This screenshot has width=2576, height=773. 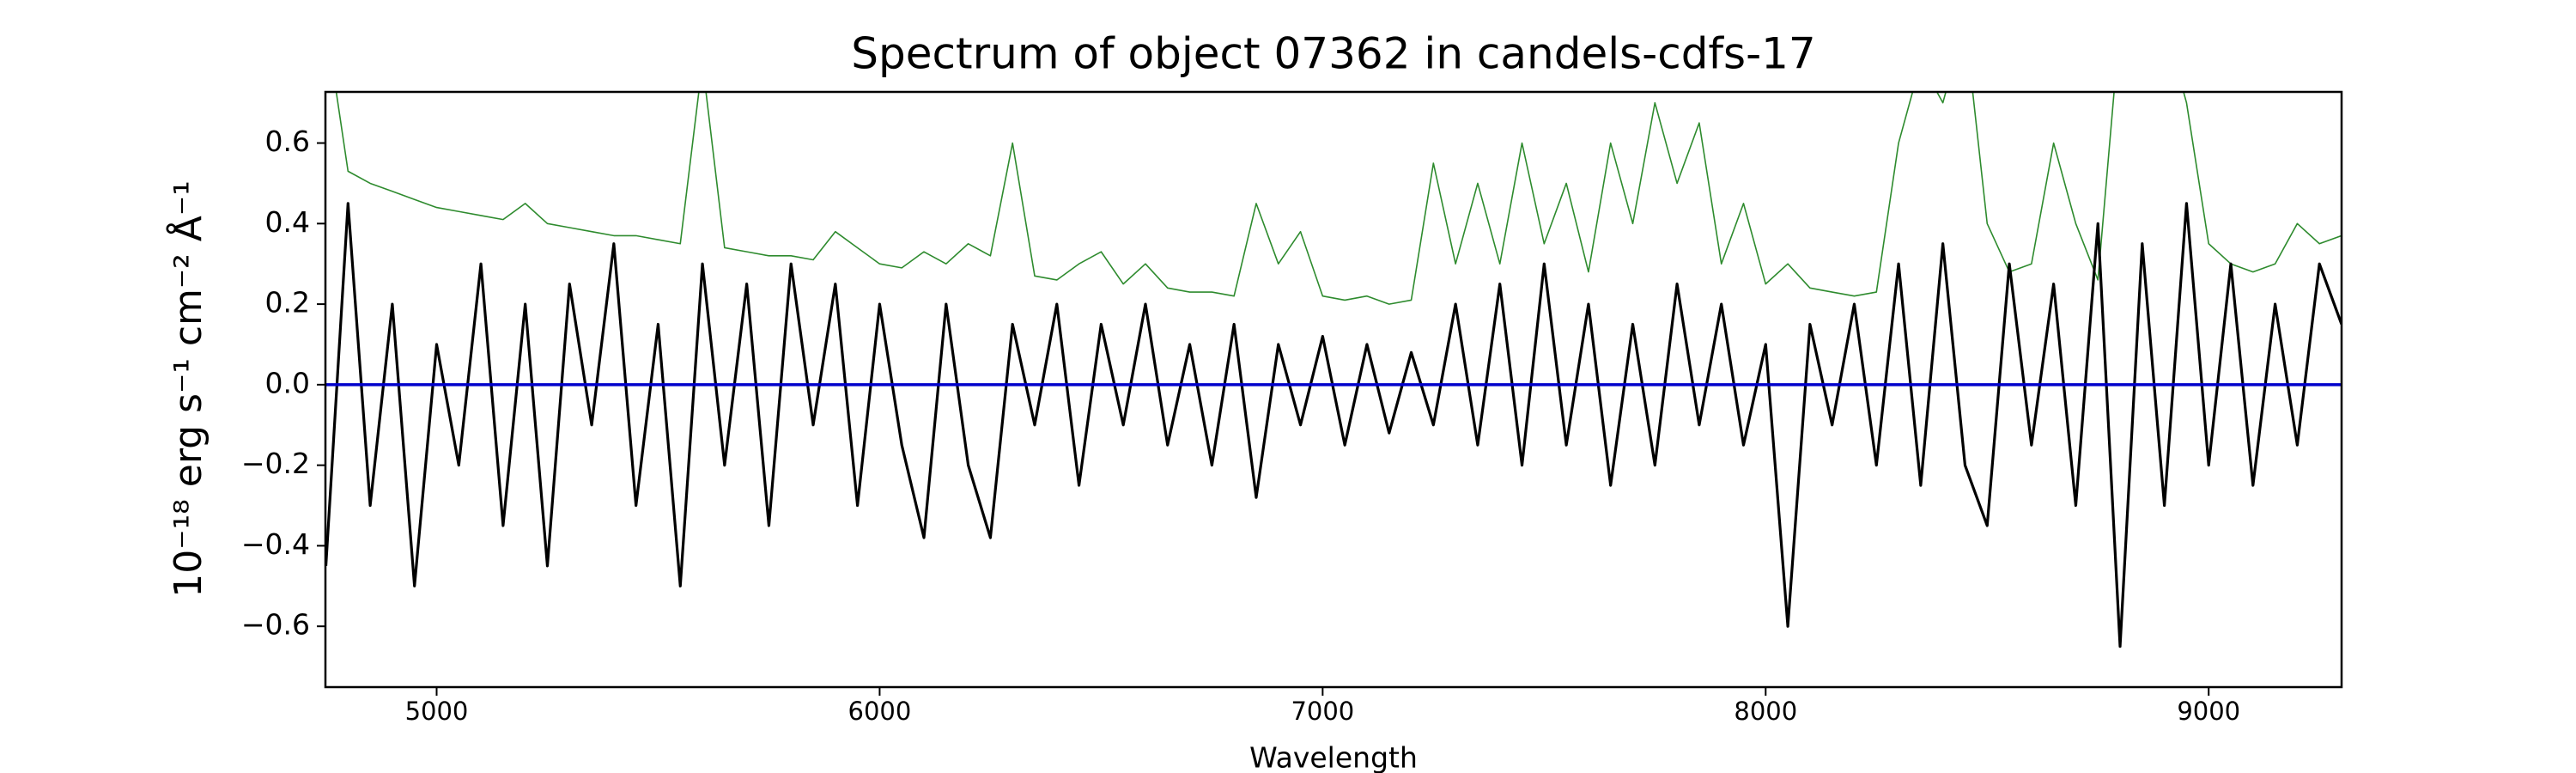 What do you see at coordinates (880, 711) in the screenshot?
I see `x-tick-label: 6000` at bounding box center [880, 711].